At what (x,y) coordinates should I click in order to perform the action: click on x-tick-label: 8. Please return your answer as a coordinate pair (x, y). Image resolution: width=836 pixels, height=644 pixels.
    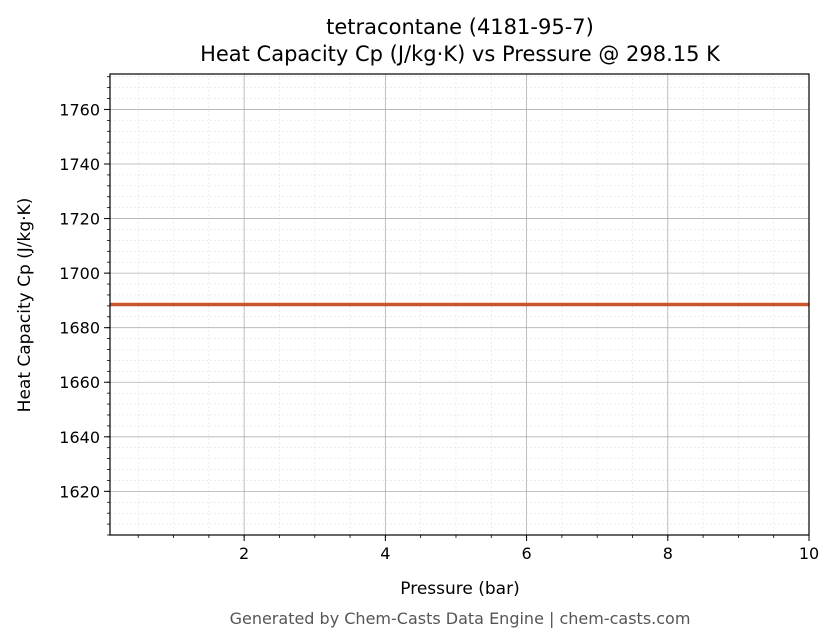
    Looking at the image, I should click on (668, 553).